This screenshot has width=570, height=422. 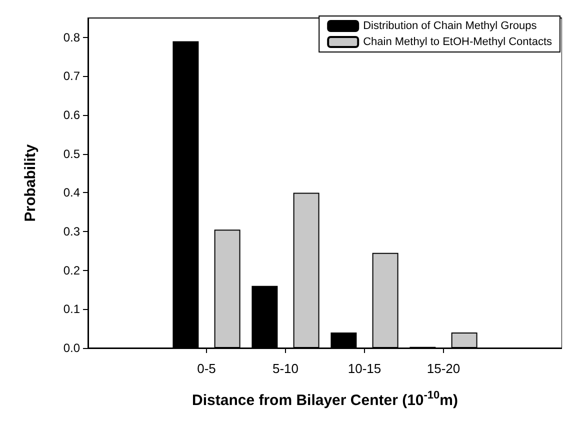 What do you see at coordinates (71, 348) in the screenshot?
I see `y-tick-label: 0.0` at bounding box center [71, 348].